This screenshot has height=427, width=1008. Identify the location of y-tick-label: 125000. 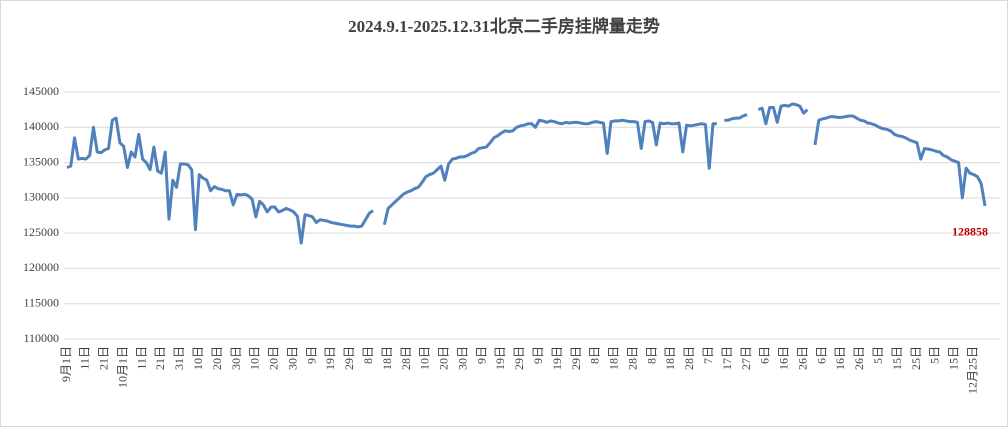
(41, 232).